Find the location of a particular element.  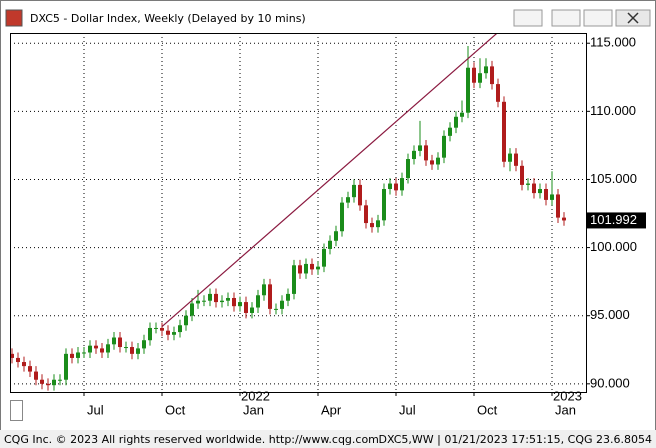

close-icon is located at coordinates (633, 18).